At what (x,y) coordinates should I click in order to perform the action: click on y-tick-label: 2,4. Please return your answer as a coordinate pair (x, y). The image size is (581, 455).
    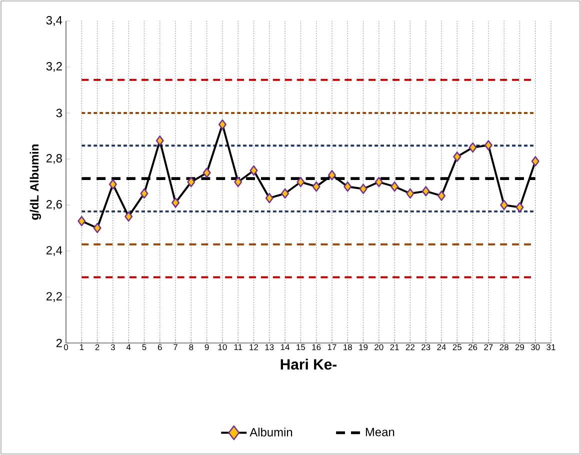
    Looking at the image, I should click on (54, 251).